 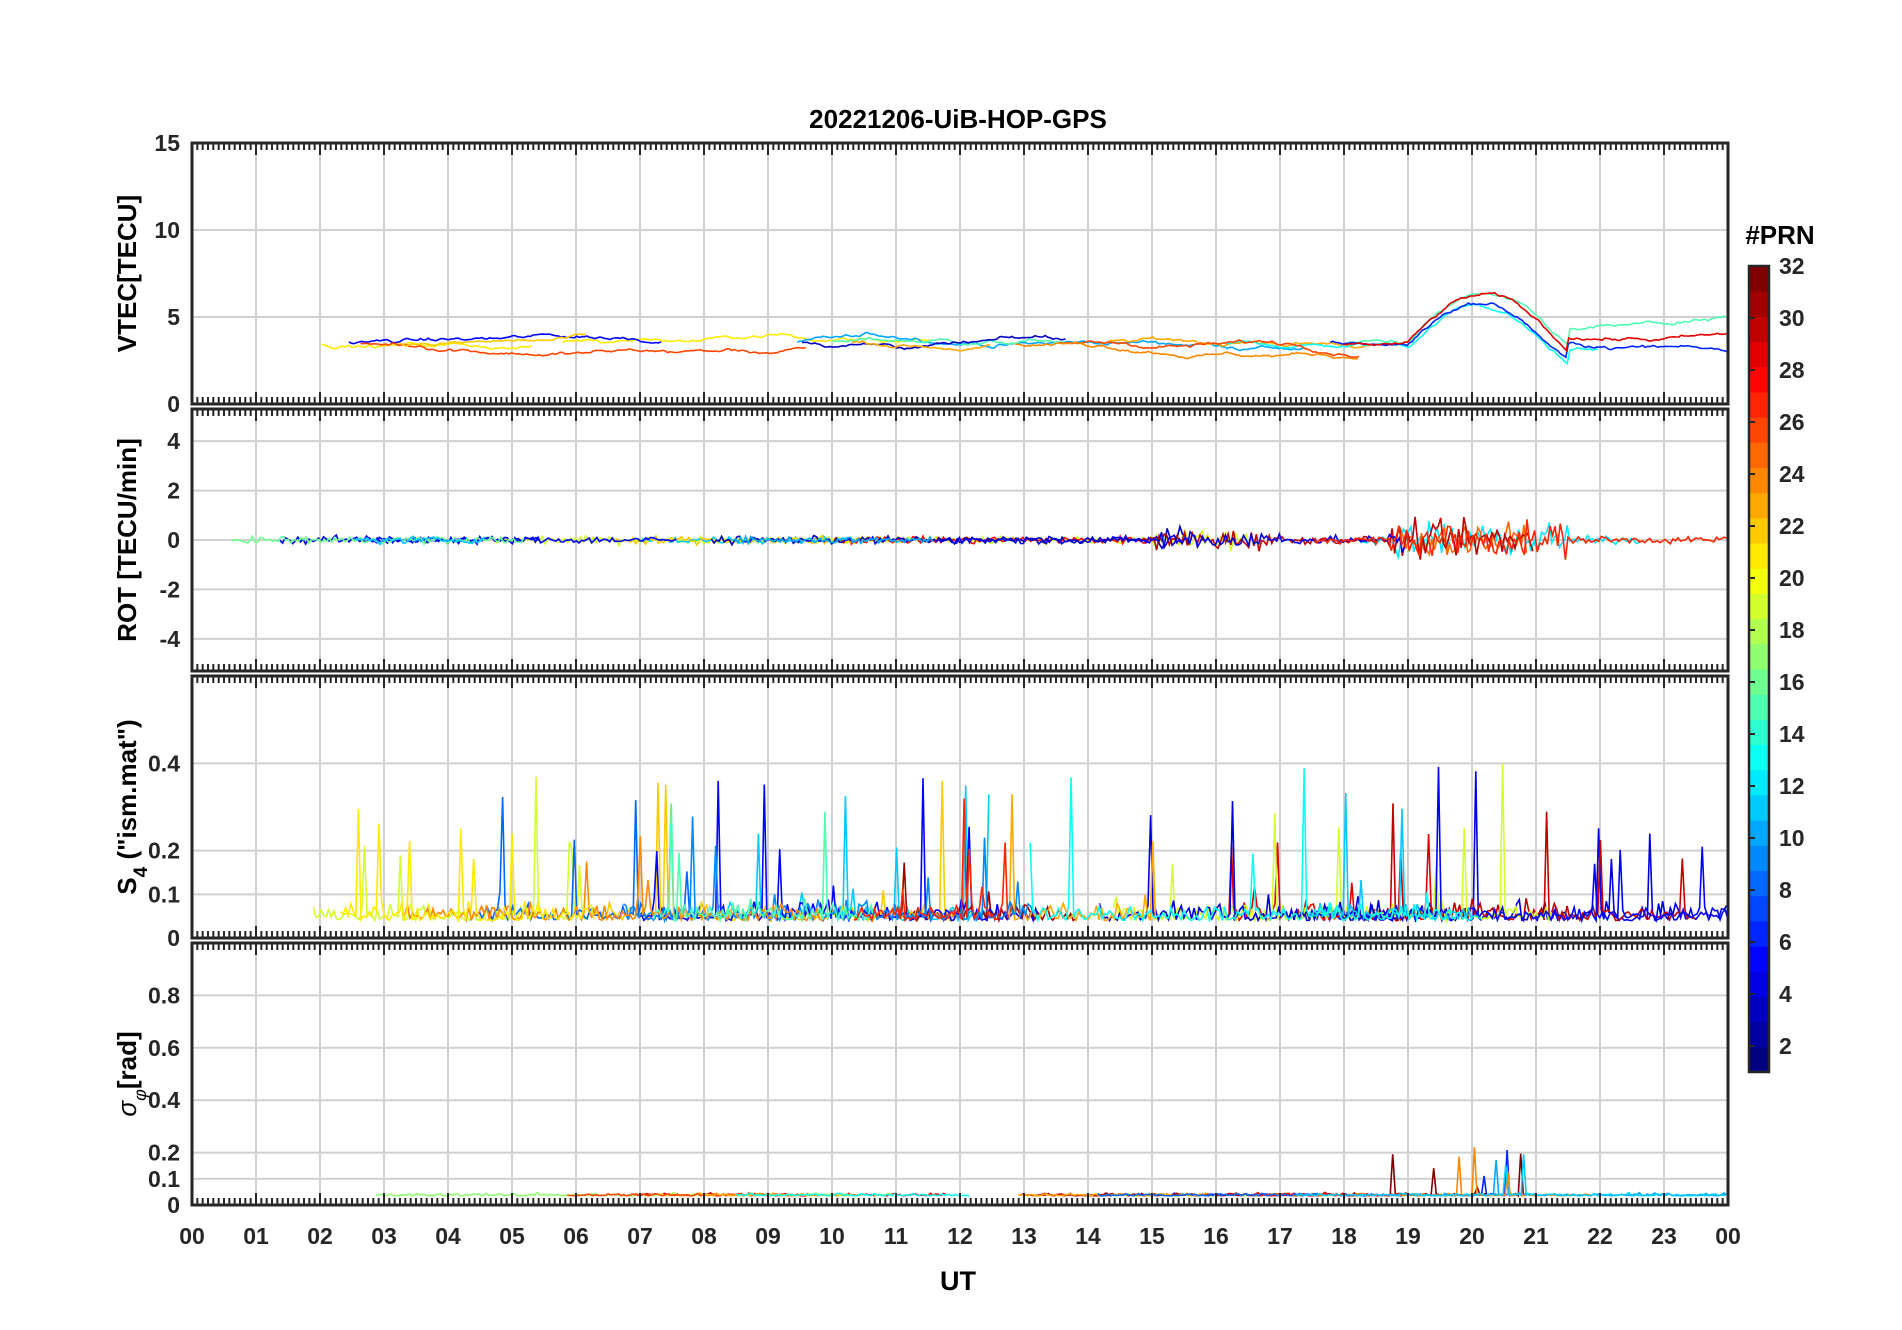 I want to click on sigma-y-tick-label: 0.1, so click(x=164, y=1179).